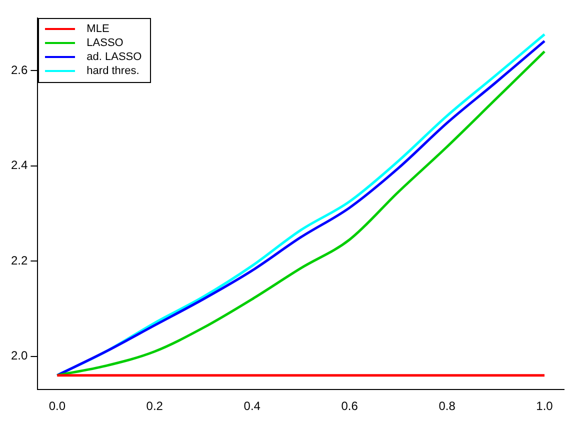 The image size is (586, 425). I want to click on x-tick-label: 0.4, so click(252, 406).